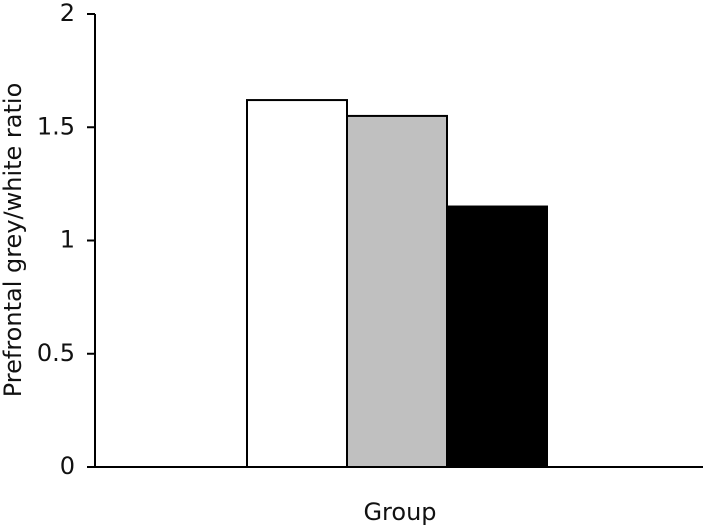  What do you see at coordinates (67, 13) in the screenshot?
I see `y-tick-label: 2` at bounding box center [67, 13].